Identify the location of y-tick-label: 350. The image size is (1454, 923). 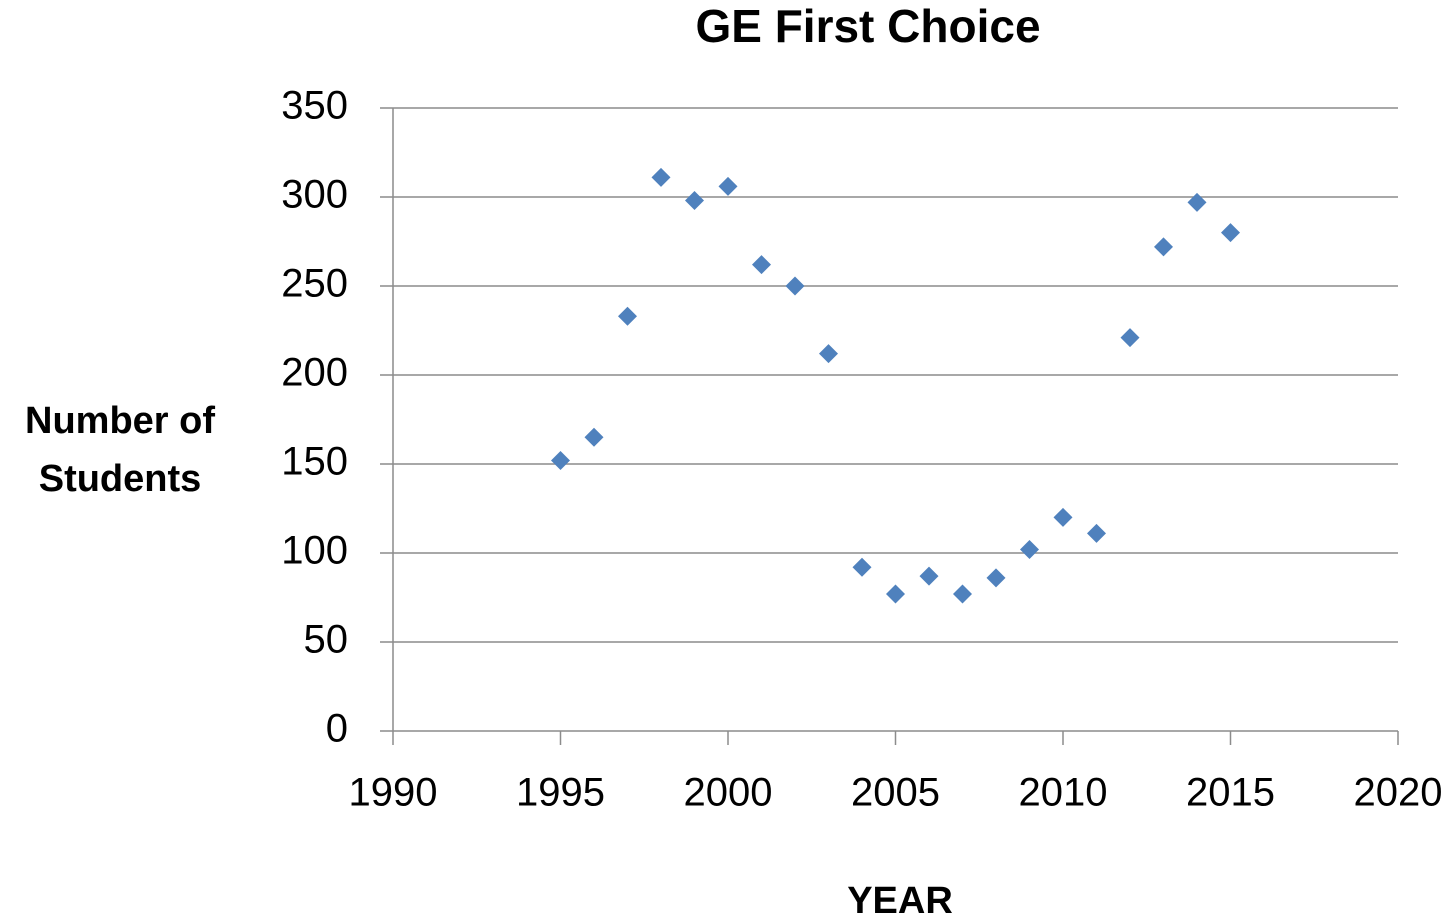
(314, 106).